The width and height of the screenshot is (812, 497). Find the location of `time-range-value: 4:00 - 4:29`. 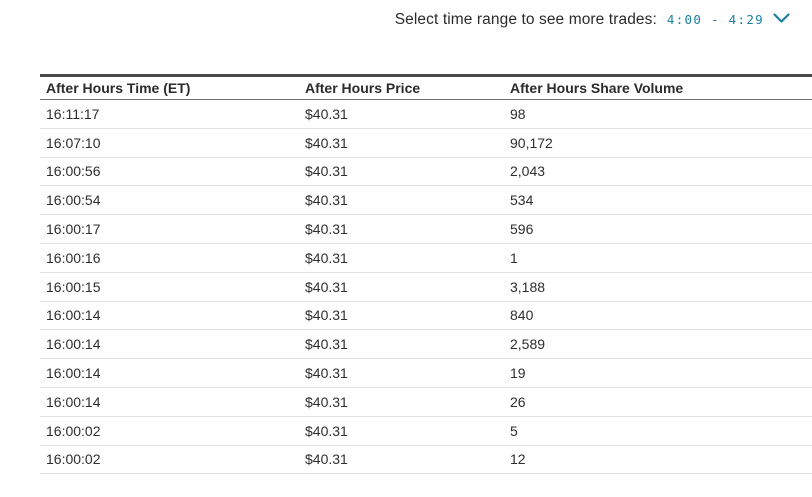

time-range-value: 4:00 - 4:29 is located at coordinates (715, 19).